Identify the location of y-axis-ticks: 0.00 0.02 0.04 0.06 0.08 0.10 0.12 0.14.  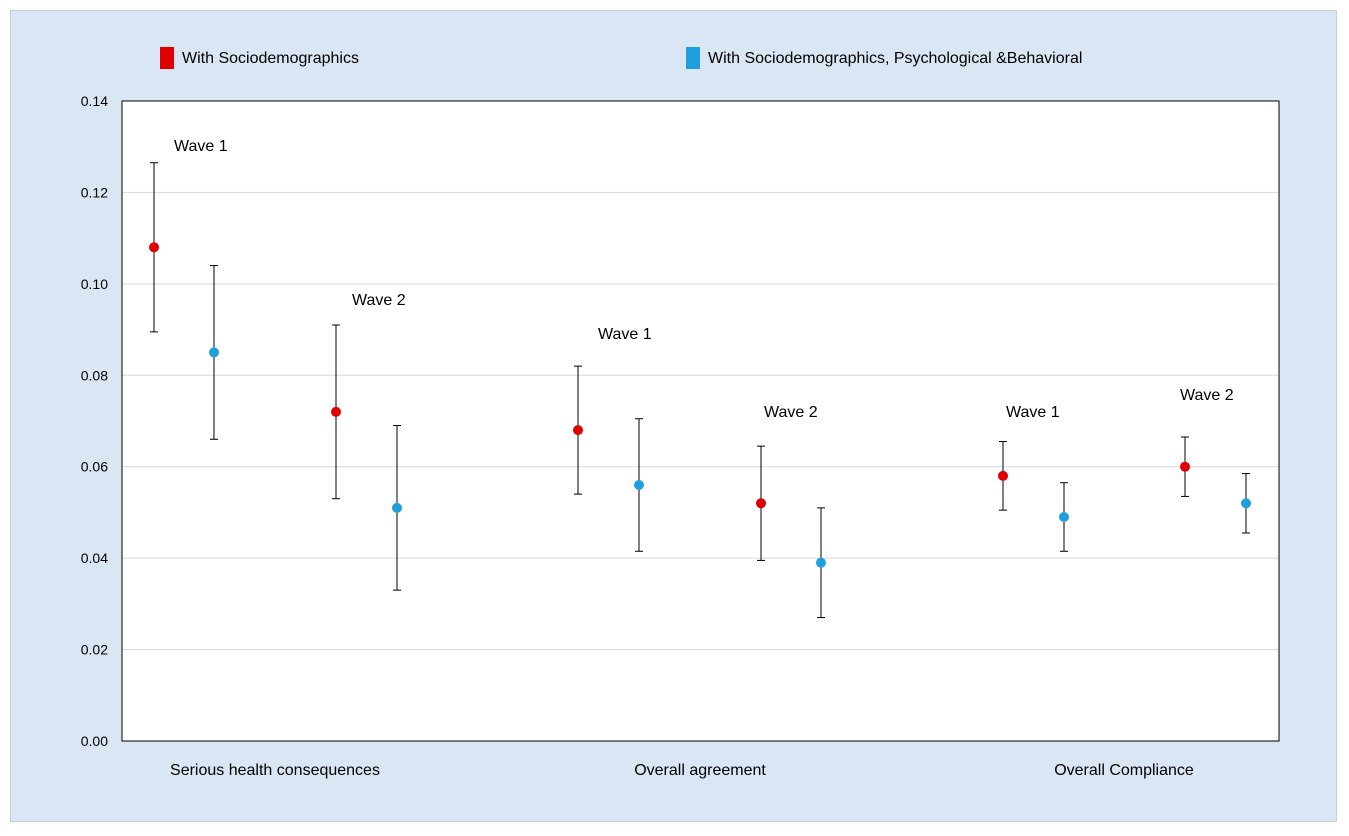
(94, 421).